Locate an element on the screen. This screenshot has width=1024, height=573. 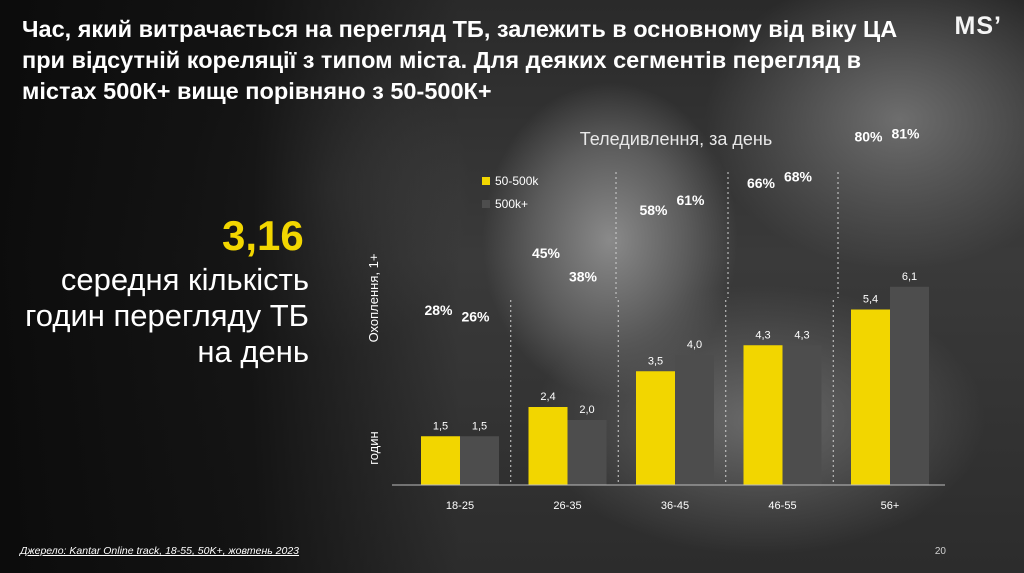
page-number: 20 is located at coordinates (940, 551).